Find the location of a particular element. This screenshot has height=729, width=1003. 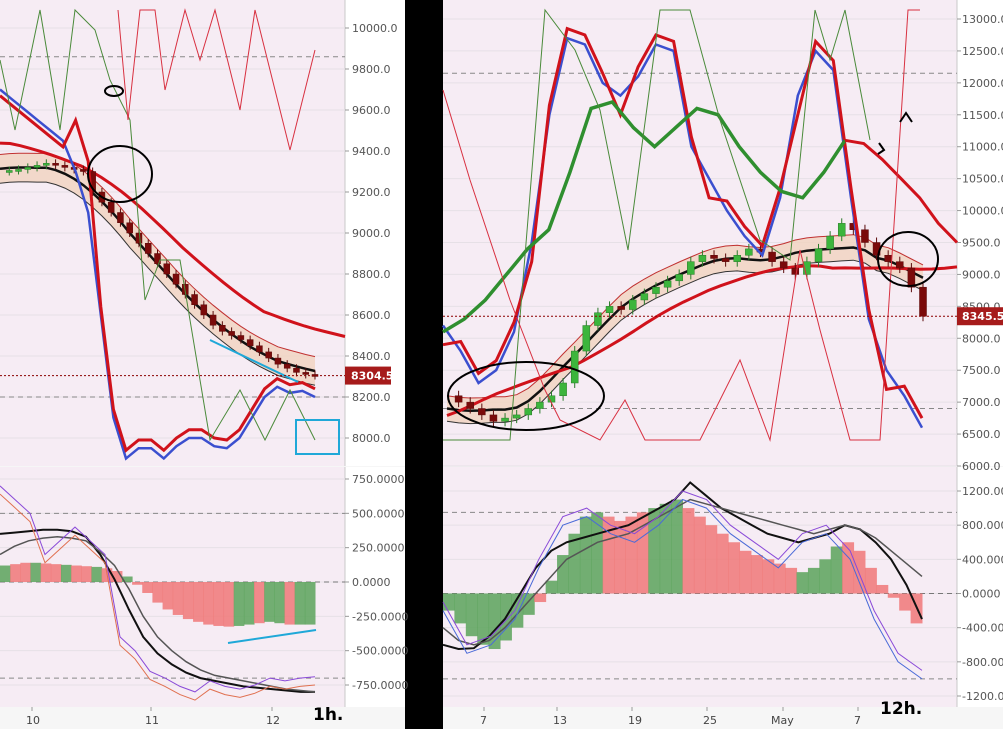

ro-ytick-label: -800.0000 is located at coordinates (982, 662).